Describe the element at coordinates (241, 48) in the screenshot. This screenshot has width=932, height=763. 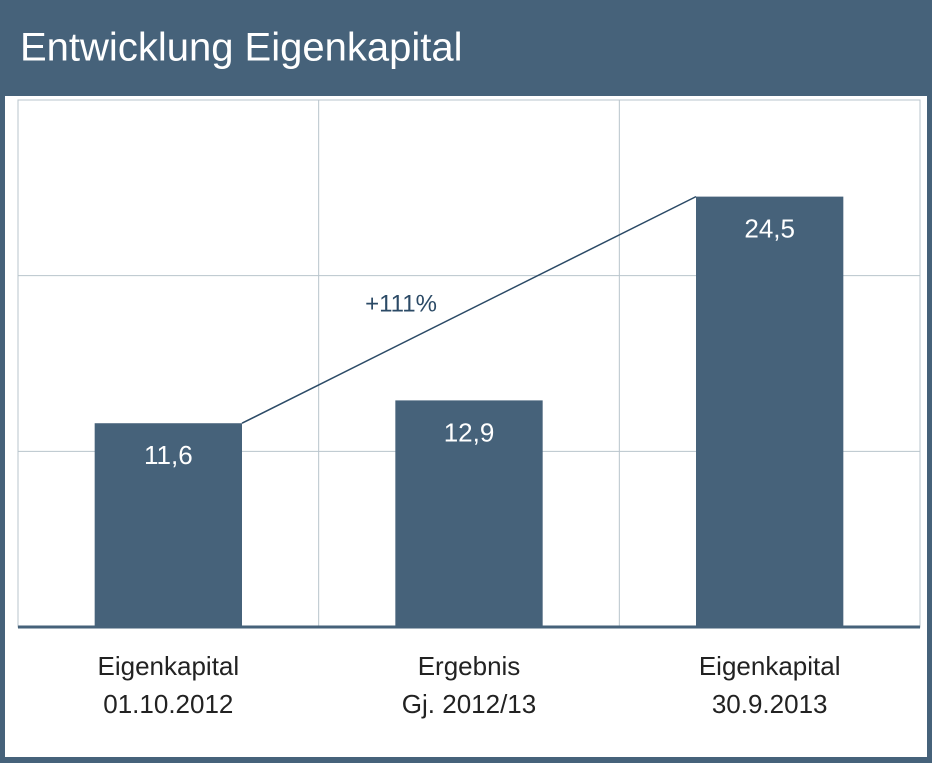
I see `chart-title: Entwicklung Eigenkapital` at that location.